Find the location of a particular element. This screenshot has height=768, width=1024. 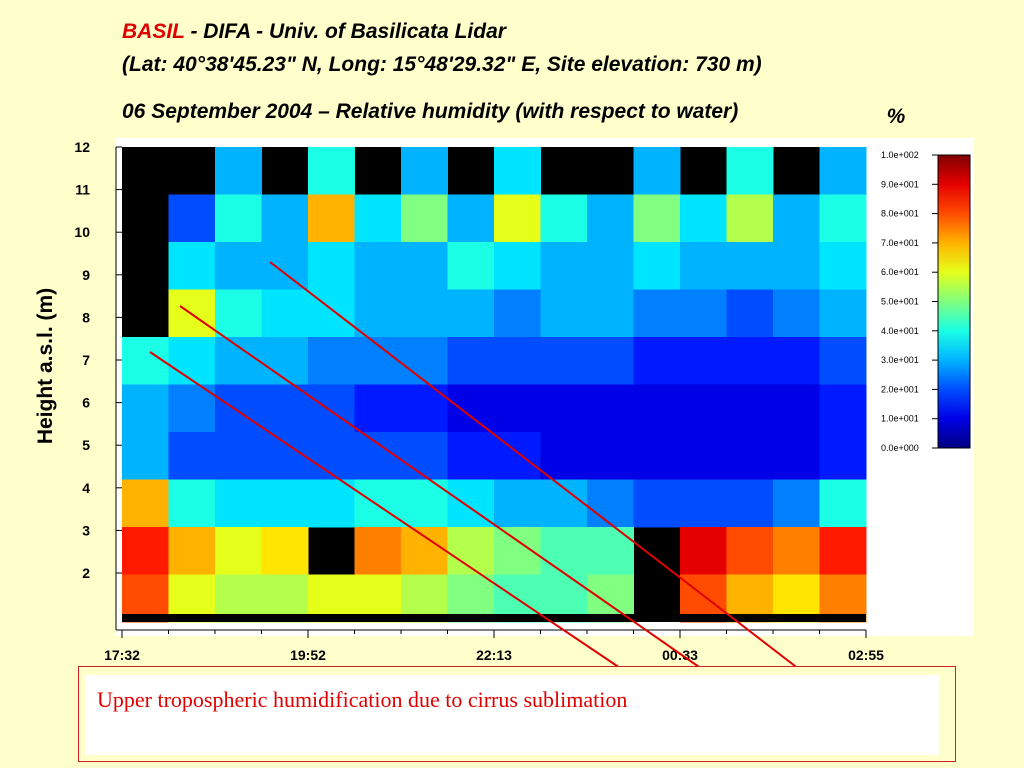

colorbar-tick-label: 6.0e+001 is located at coordinates (900, 272).